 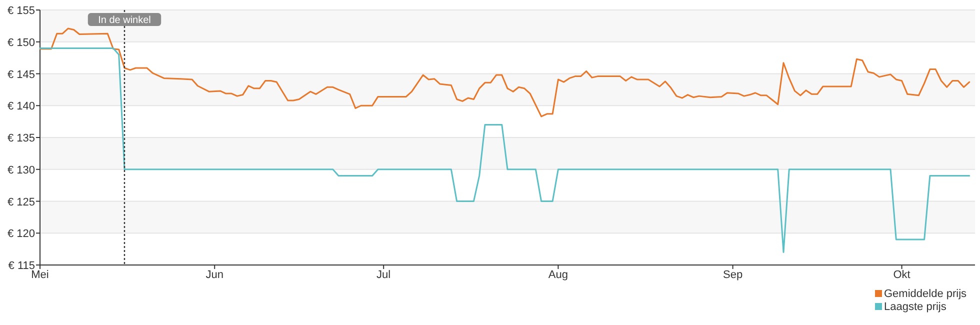 I want to click on y-tick-label: € 135, so click(x=21, y=138).